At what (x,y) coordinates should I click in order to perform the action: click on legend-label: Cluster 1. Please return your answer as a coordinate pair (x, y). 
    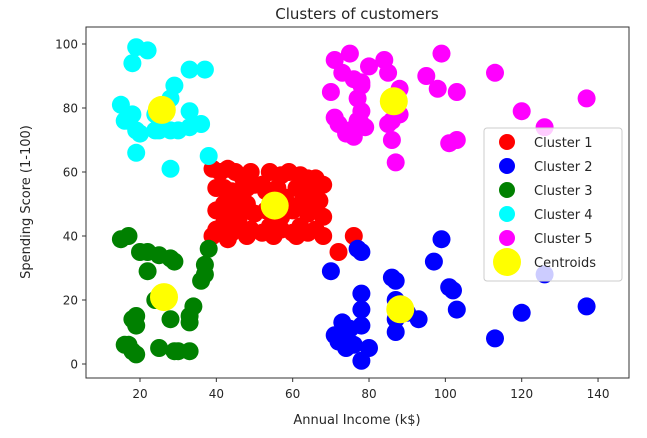
    Looking at the image, I should click on (563, 143).